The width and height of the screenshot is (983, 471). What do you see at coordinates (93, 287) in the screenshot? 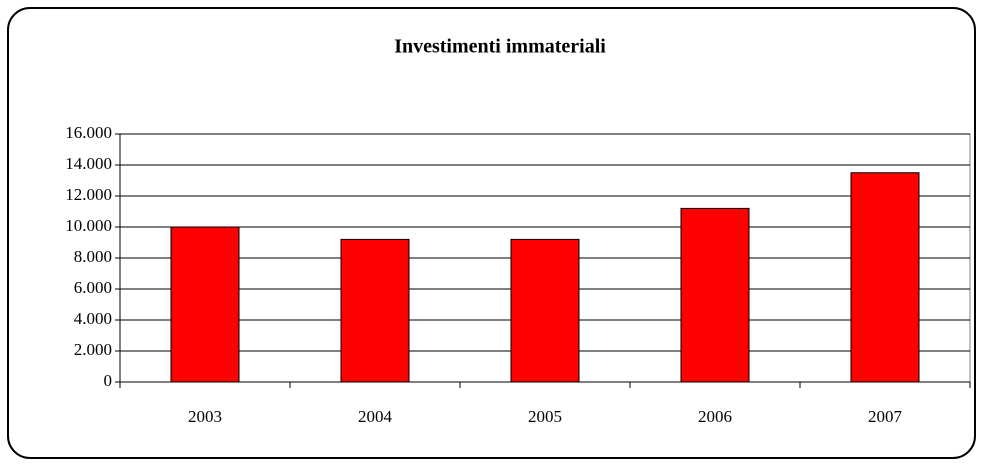
I see `y-tick-label: 6.000` at bounding box center [93, 287].